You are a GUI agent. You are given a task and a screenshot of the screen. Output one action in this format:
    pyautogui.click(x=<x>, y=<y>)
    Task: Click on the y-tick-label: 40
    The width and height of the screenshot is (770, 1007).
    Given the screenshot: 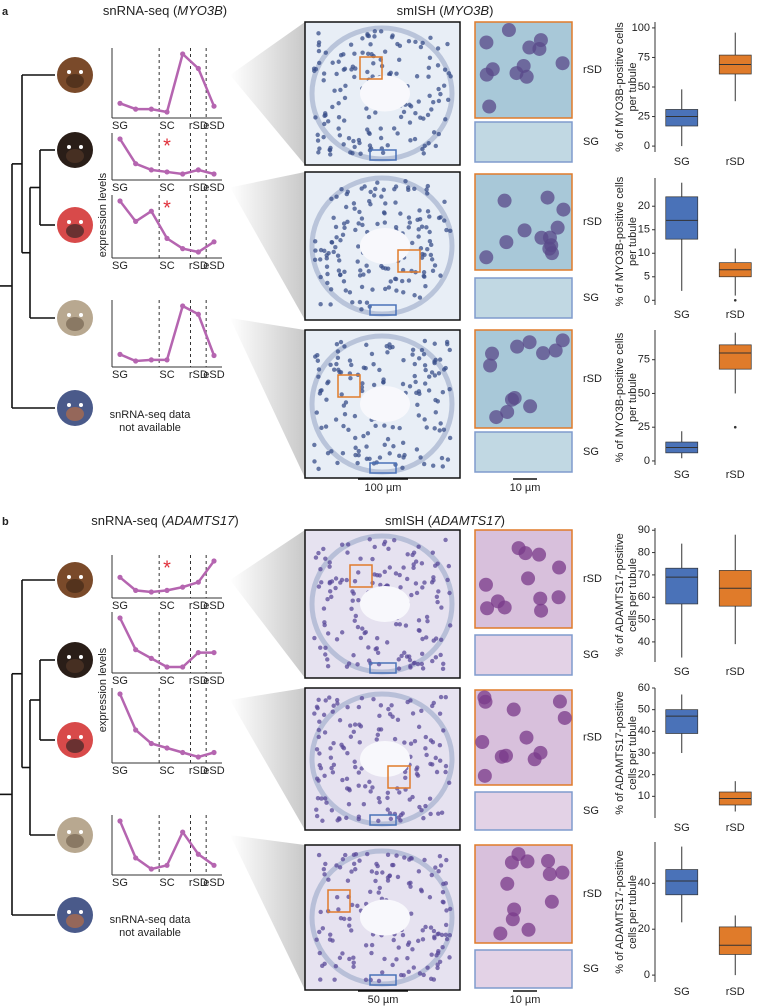 What is the action you would take?
    pyautogui.click(x=644, y=883)
    